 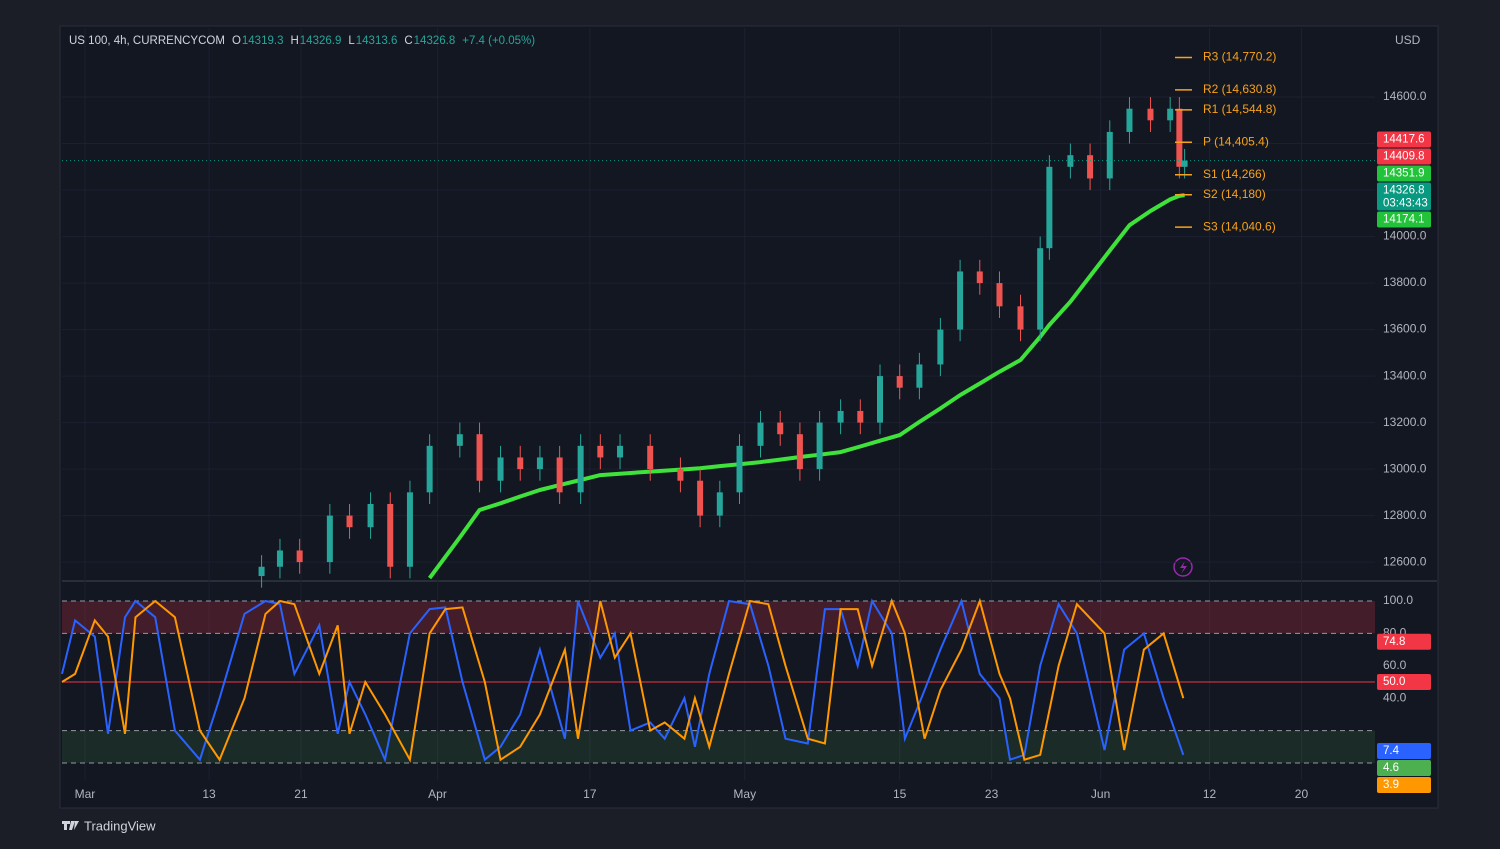 I want to click on y-tick-label: 60.0, so click(x=1395, y=665).